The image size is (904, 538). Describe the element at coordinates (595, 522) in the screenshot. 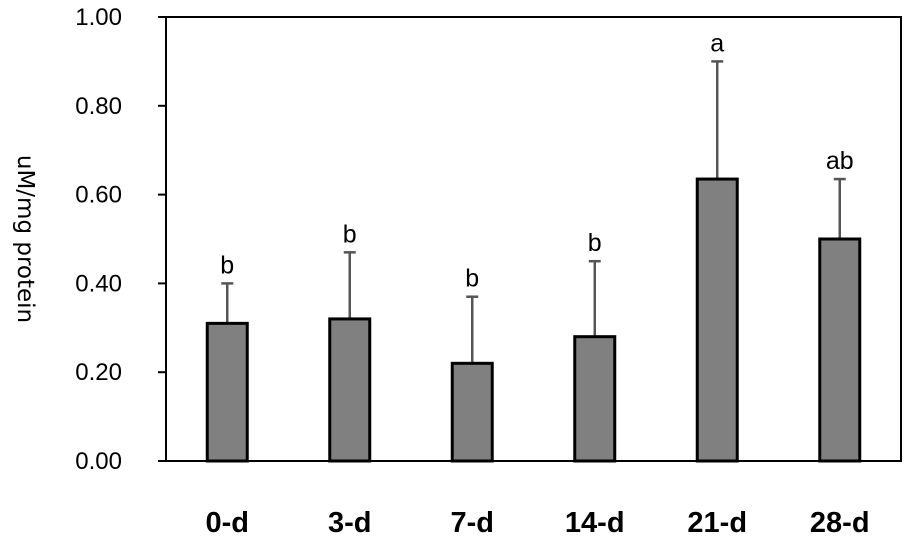

I see `x-tick-label: 14-d` at that location.